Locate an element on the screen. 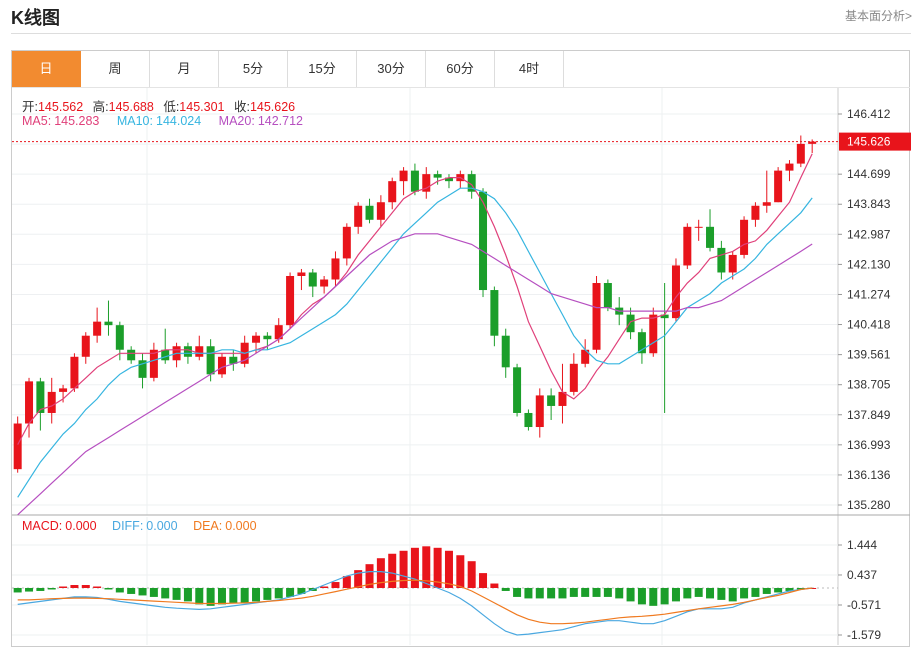  tab-4hour: 4时 is located at coordinates (529, 69).